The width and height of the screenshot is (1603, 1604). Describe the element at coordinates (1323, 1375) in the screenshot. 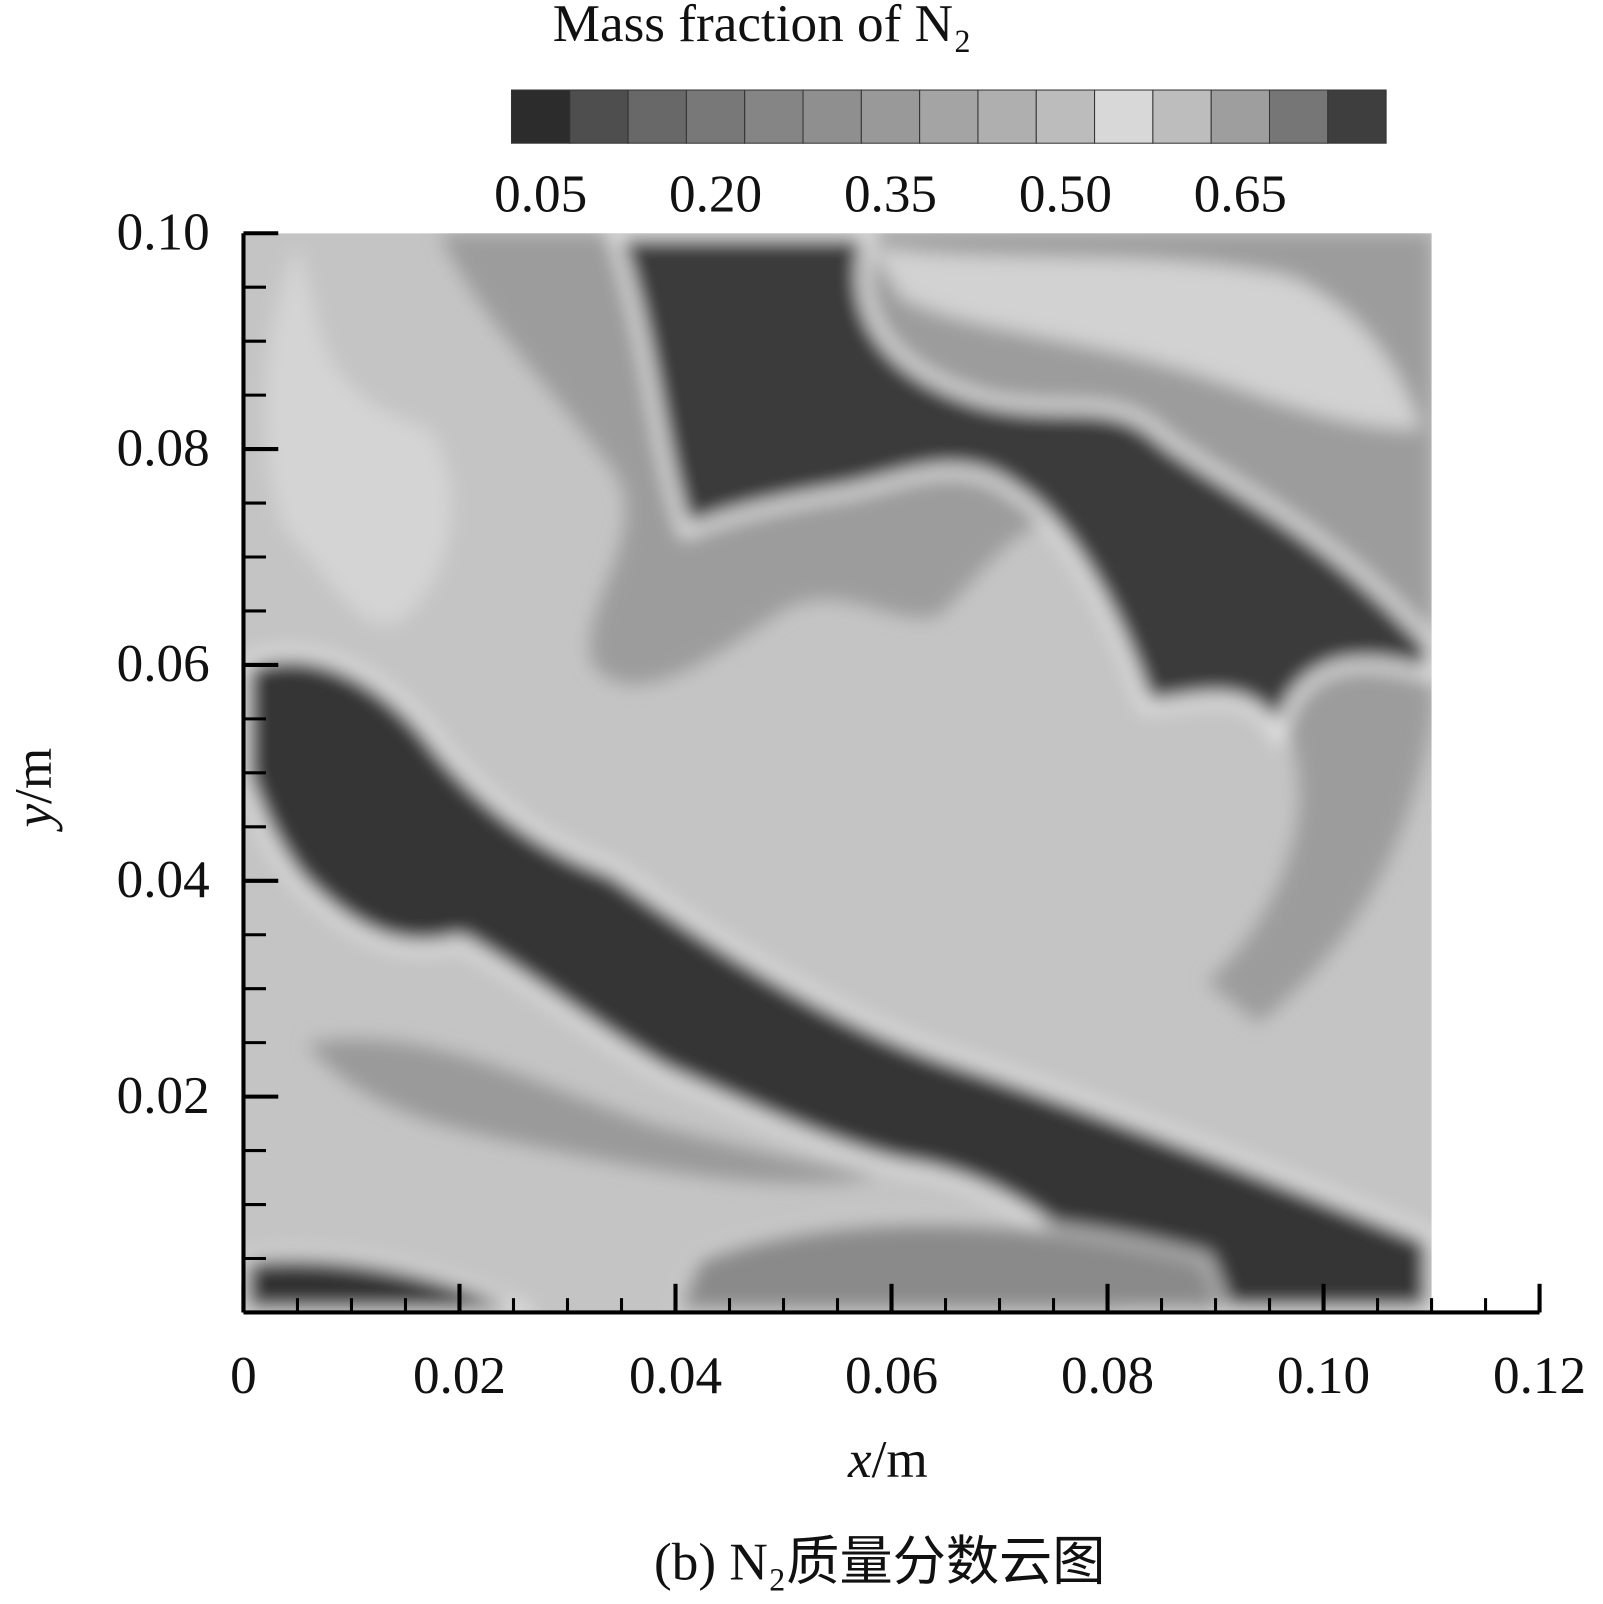

I see `x-tick-label: 0.10` at that location.